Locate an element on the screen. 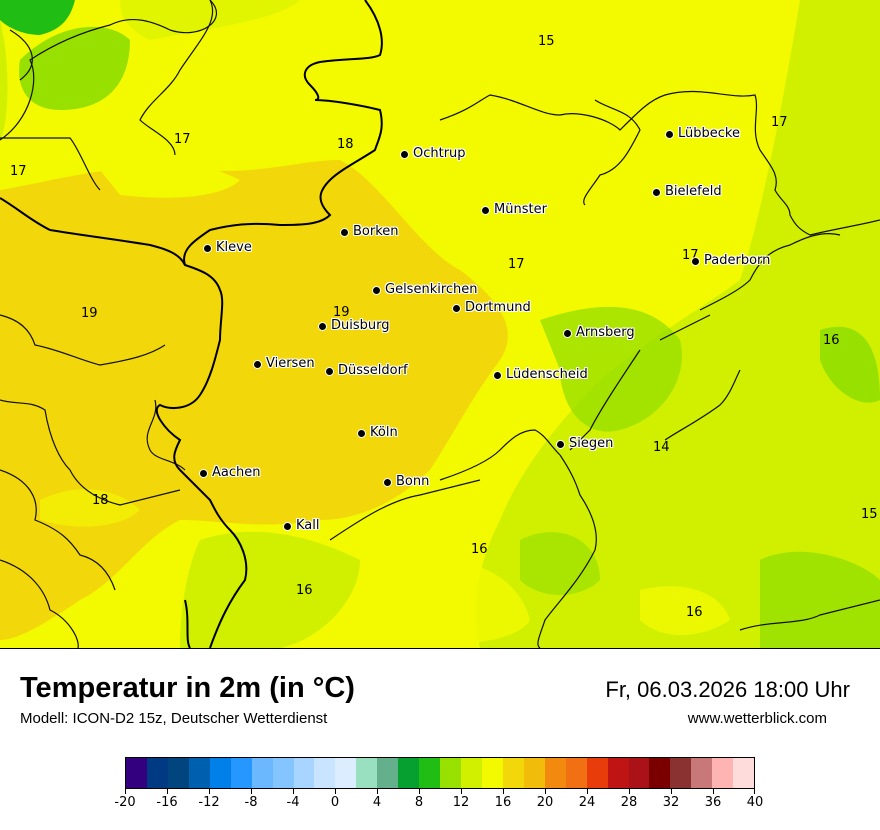 The image size is (880, 830). city-label: Bonn is located at coordinates (413, 481).